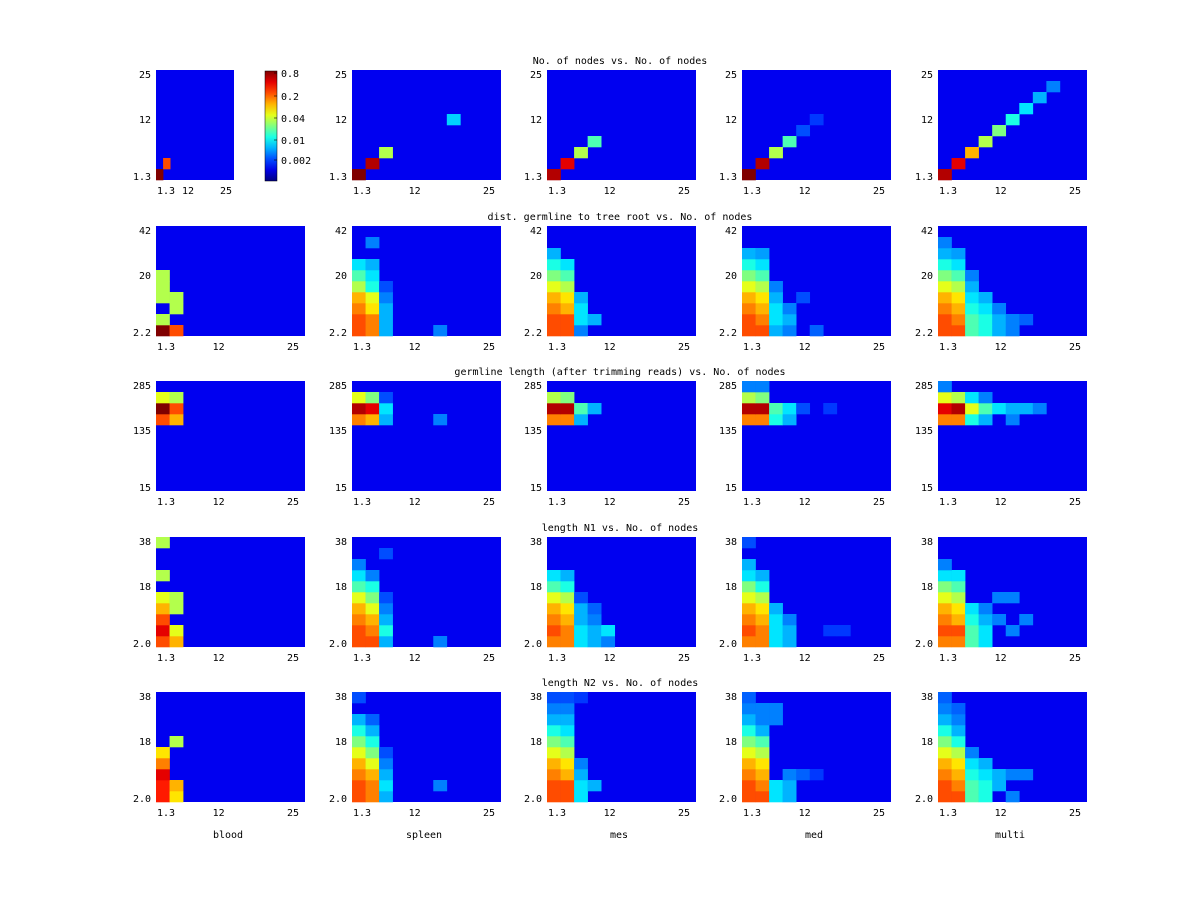 This screenshot has height=901, width=1200. I want to click on heatmap-panel-mes: 1.3 12 25 38 18 2.0, so click(610, 755).